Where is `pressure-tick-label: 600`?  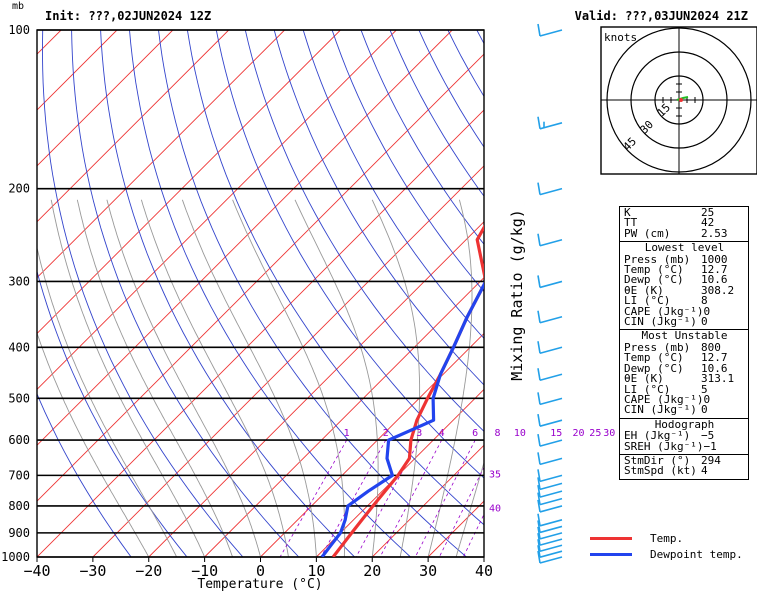
pressure-tick-label: 600 is located at coordinates (19, 440).